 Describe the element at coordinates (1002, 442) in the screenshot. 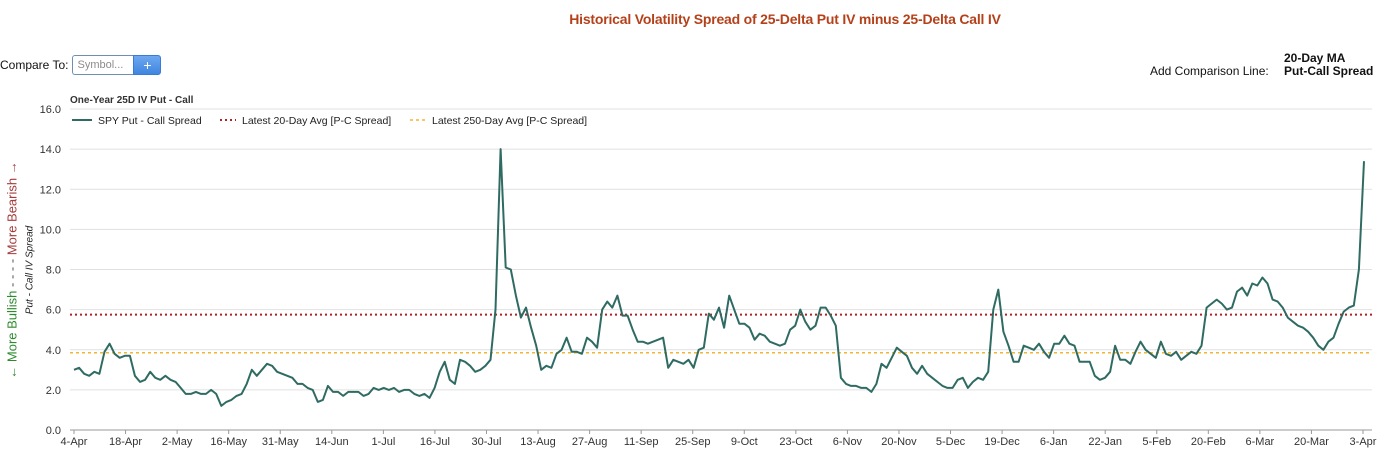

I see `x-tick-label: 19-Dec` at that location.